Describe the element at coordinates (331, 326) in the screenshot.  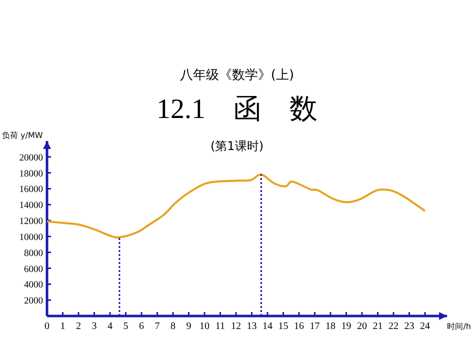
I see `x-tick-label: 18` at that location.